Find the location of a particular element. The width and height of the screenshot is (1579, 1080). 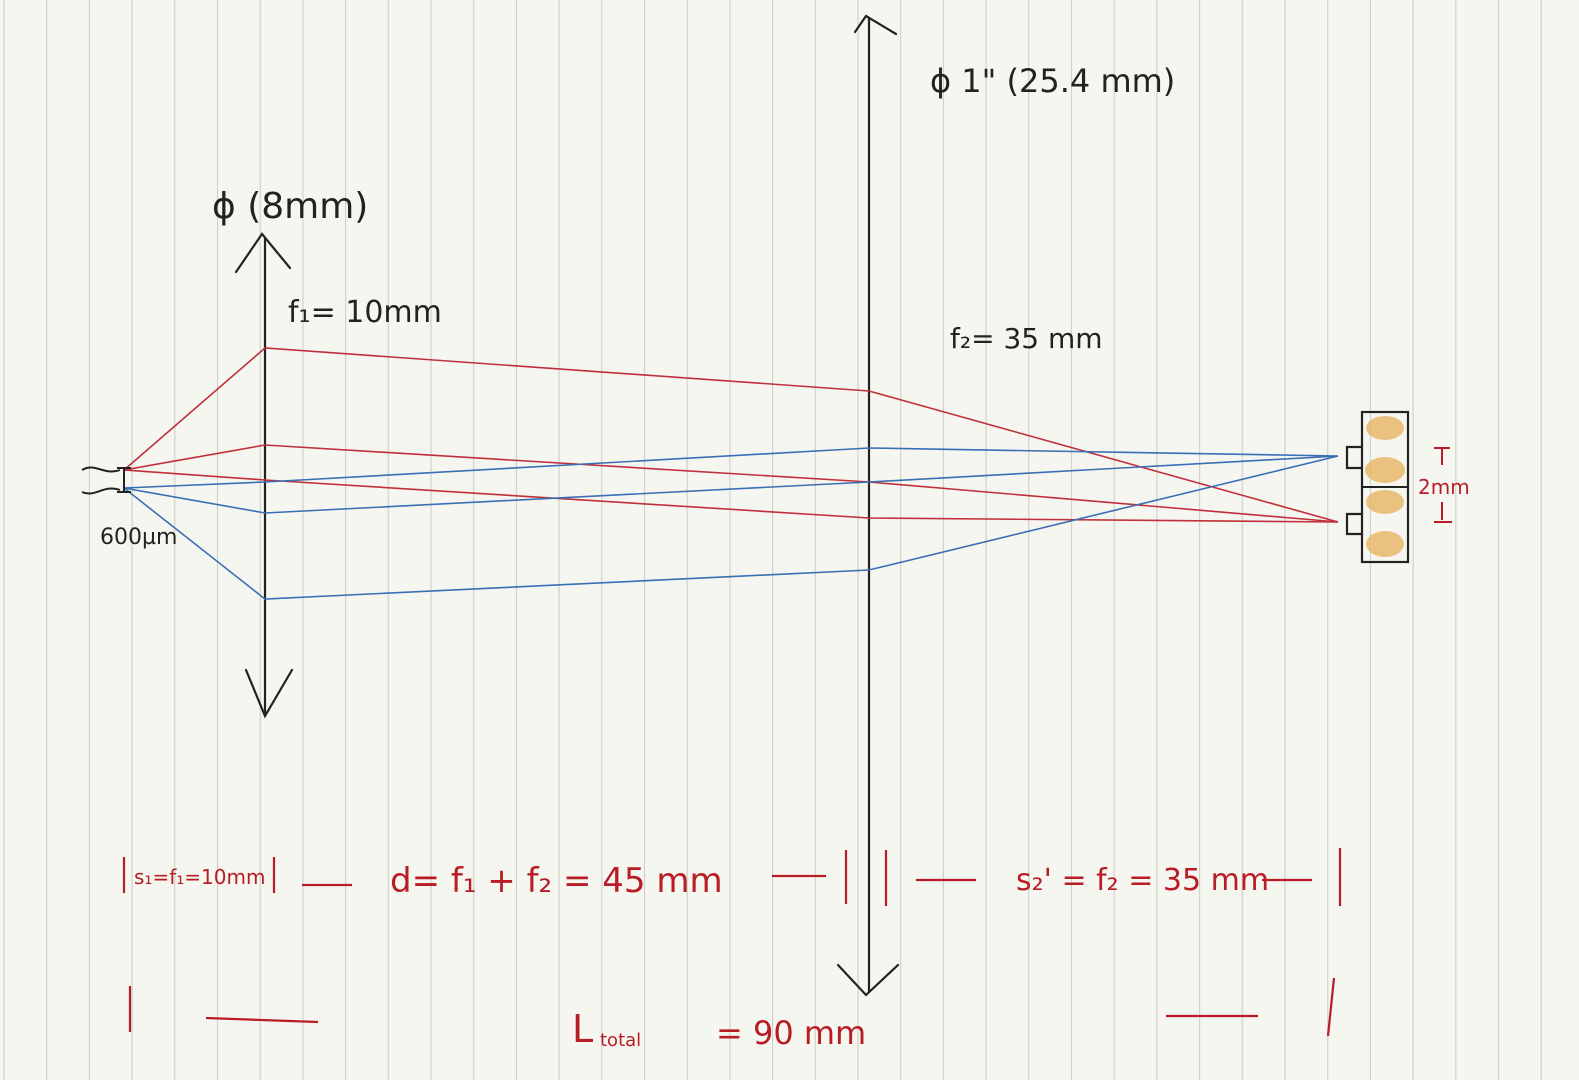

dim-s2p-label: s₂' = f₂ = 35 mm is located at coordinates (1142, 880).